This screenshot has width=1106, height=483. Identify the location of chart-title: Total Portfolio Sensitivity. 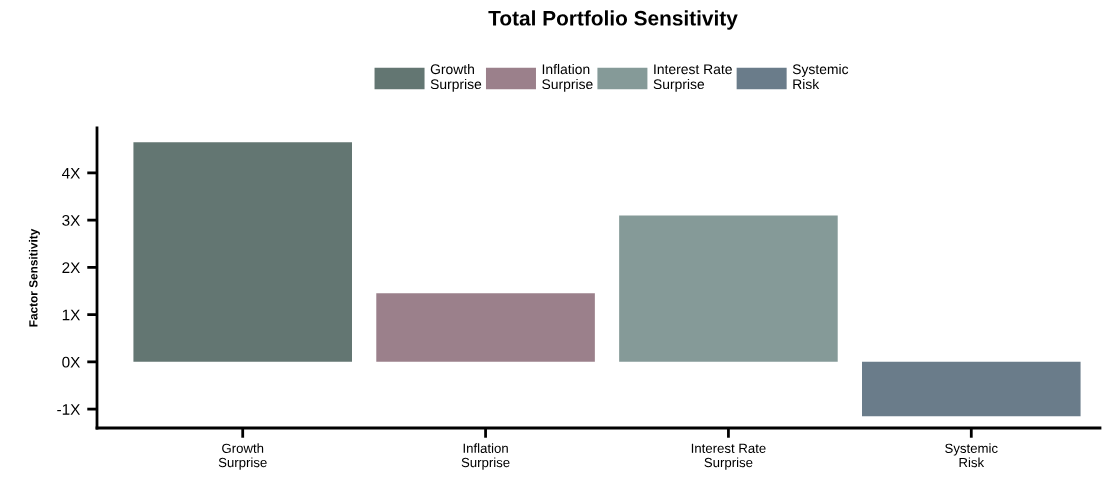
(613, 20).